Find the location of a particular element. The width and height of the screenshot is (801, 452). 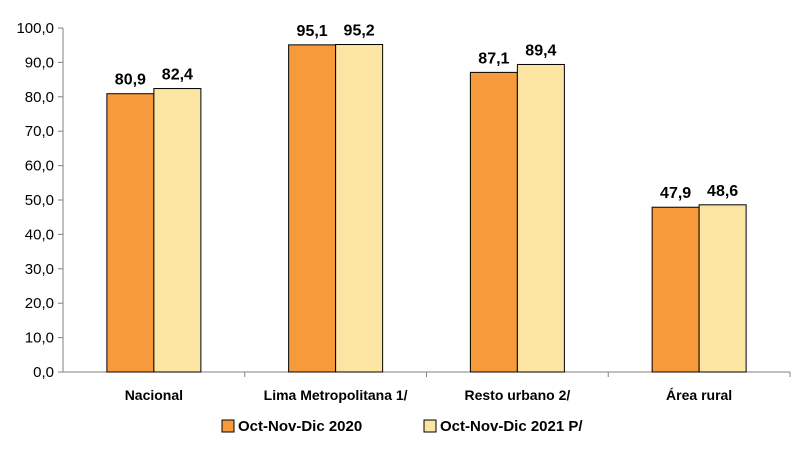

y-tick-label: 40,0 is located at coordinates (39, 234).